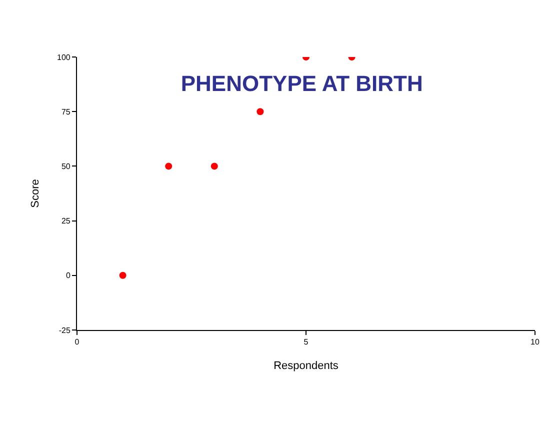 The height and width of the screenshot is (427, 559). Describe the element at coordinates (301, 83) in the screenshot. I see `text: PHENOTYPE AT BIRTH` at that location.